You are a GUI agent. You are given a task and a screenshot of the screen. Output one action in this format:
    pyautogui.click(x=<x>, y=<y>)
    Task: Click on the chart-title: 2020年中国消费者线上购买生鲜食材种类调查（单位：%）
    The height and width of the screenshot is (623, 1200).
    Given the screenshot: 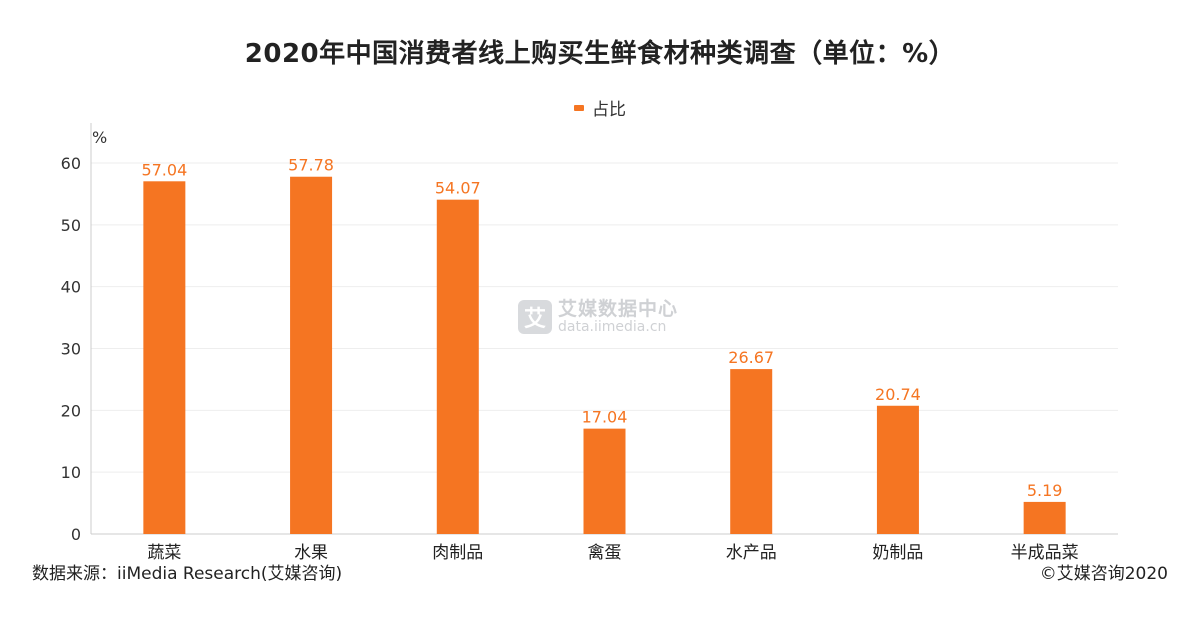 What is the action you would take?
    pyautogui.click(x=600, y=54)
    